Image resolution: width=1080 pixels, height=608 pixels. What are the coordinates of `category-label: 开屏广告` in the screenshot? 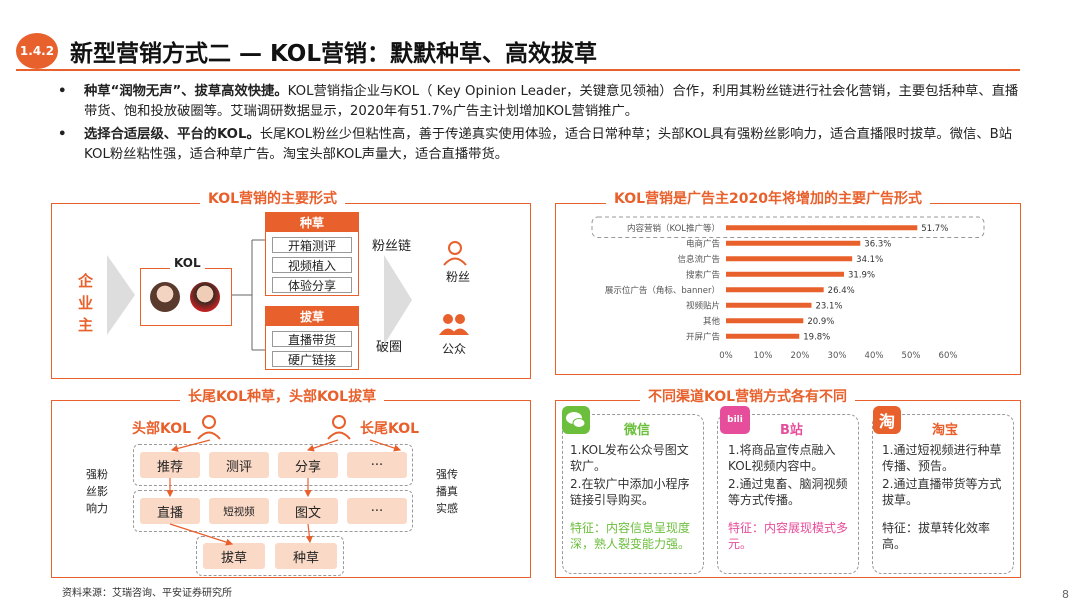 It's located at (703, 336).